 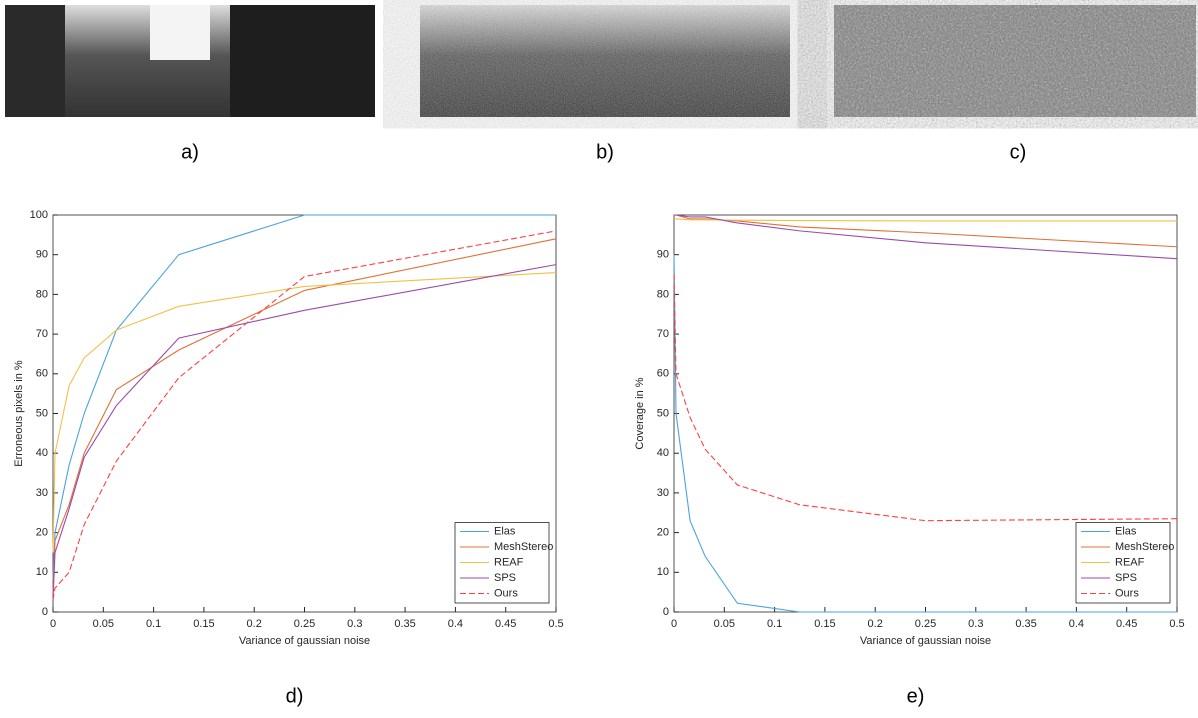 I want to click on image-c, so click(x=1015, y=61).